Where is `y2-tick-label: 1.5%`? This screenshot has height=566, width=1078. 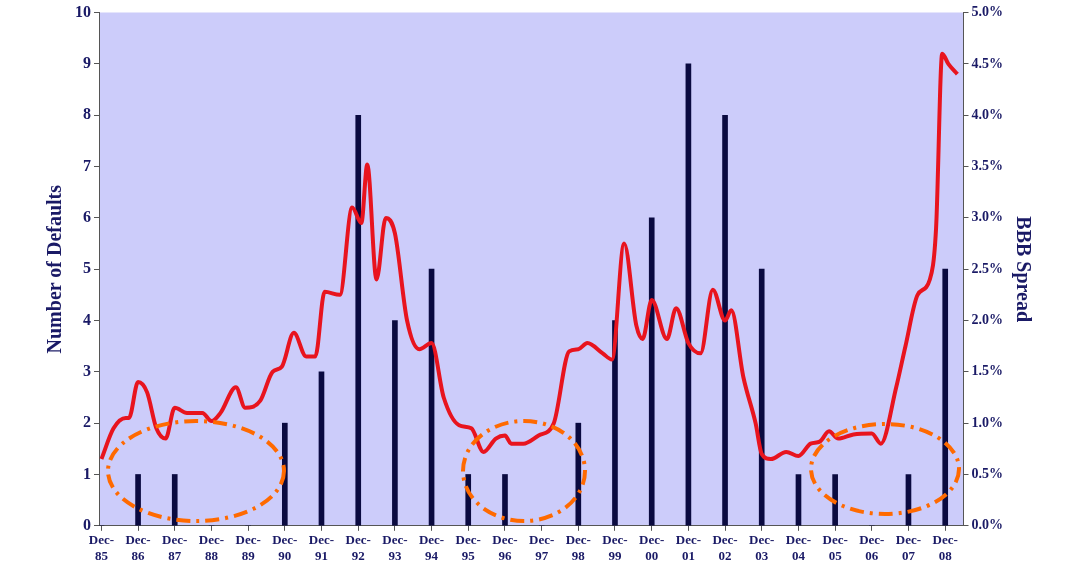
y2-tick-label: 1.5% is located at coordinates (987, 371).